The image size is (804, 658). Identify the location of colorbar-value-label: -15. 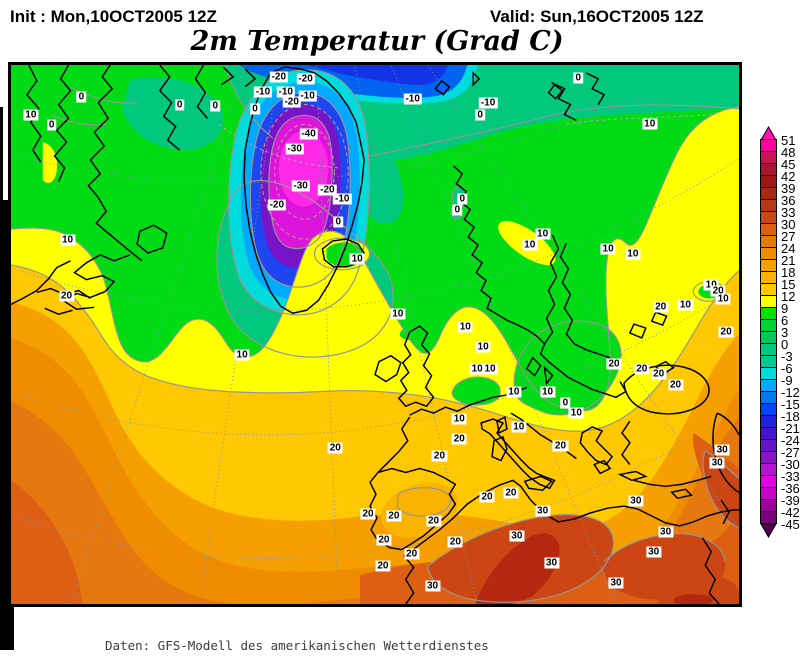
(790, 404).